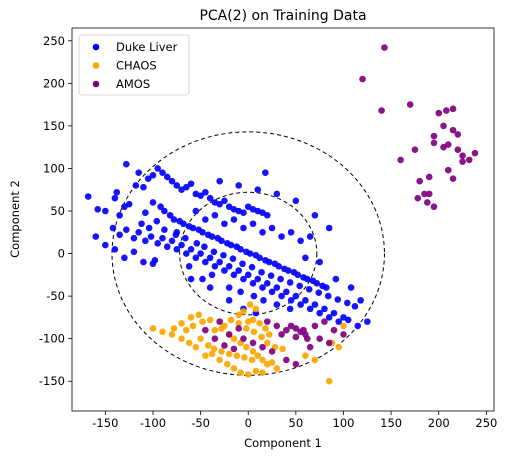  What do you see at coordinates (54, 41) in the screenshot?
I see `y-tick-label: 250` at bounding box center [54, 41].